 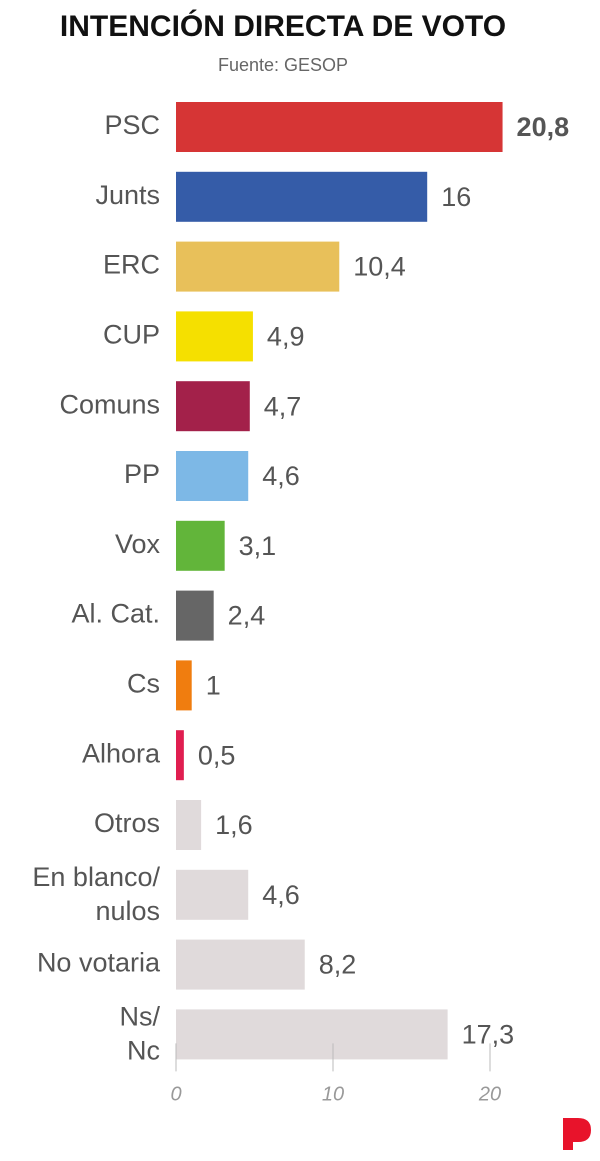 What do you see at coordinates (543, 127) in the screenshot?
I see `value-label: 20,8` at bounding box center [543, 127].